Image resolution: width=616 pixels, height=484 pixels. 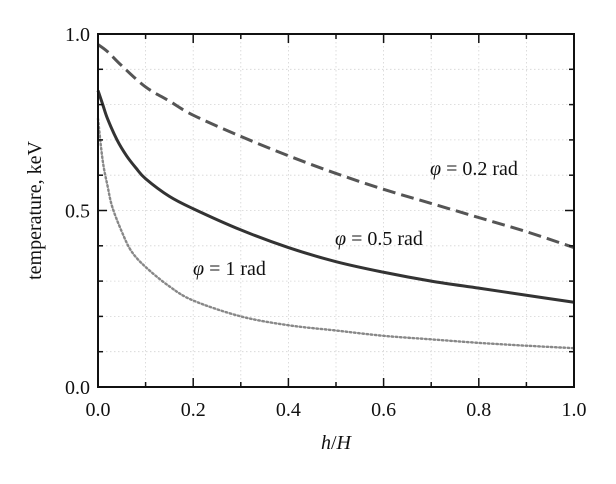 What do you see at coordinates (344, 443) in the screenshot?
I see `x-axis-label-den: H` at bounding box center [344, 443].